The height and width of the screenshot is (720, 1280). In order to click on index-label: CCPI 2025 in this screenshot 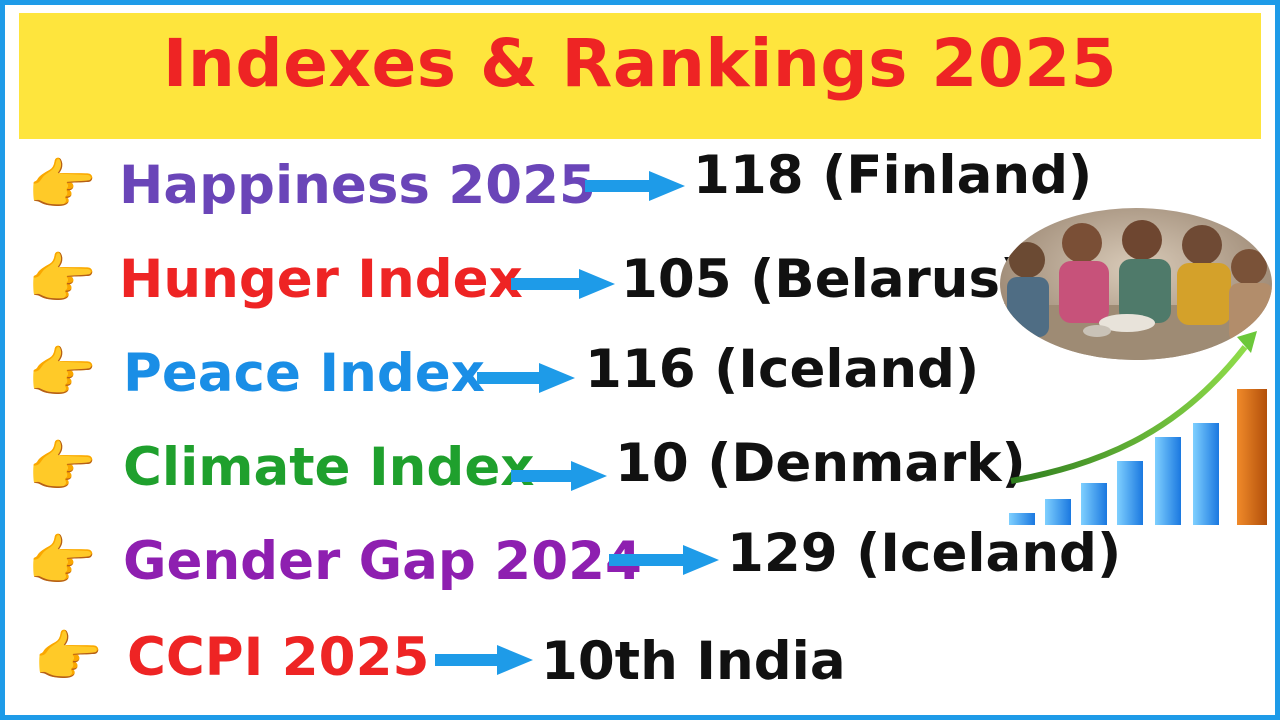, I will do `click(278, 657)`.